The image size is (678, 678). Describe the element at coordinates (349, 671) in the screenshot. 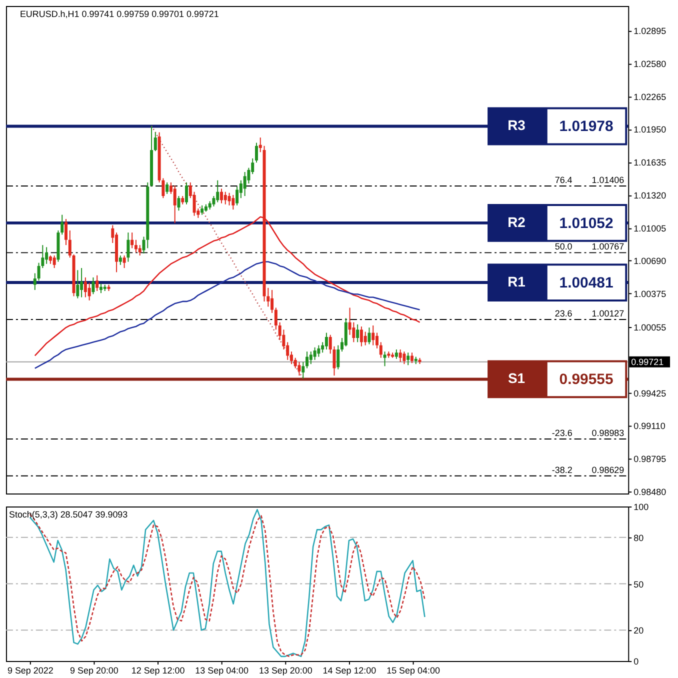

I see `x-tick-label: 14 Sep 12:00` at that location.